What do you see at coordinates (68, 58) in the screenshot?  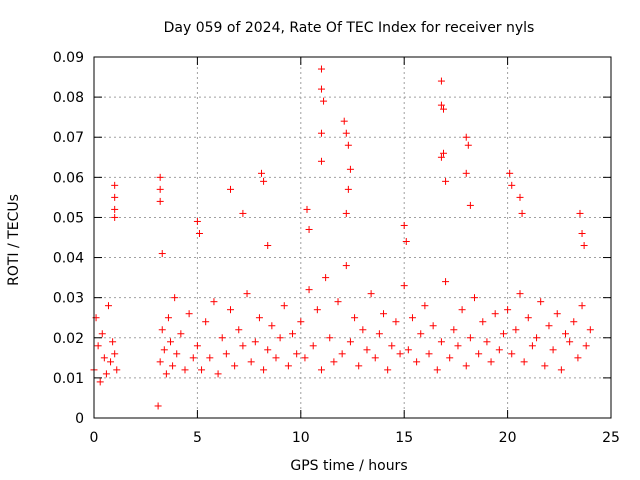 I see `y-tick-label: 0.09` at bounding box center [68, 58].